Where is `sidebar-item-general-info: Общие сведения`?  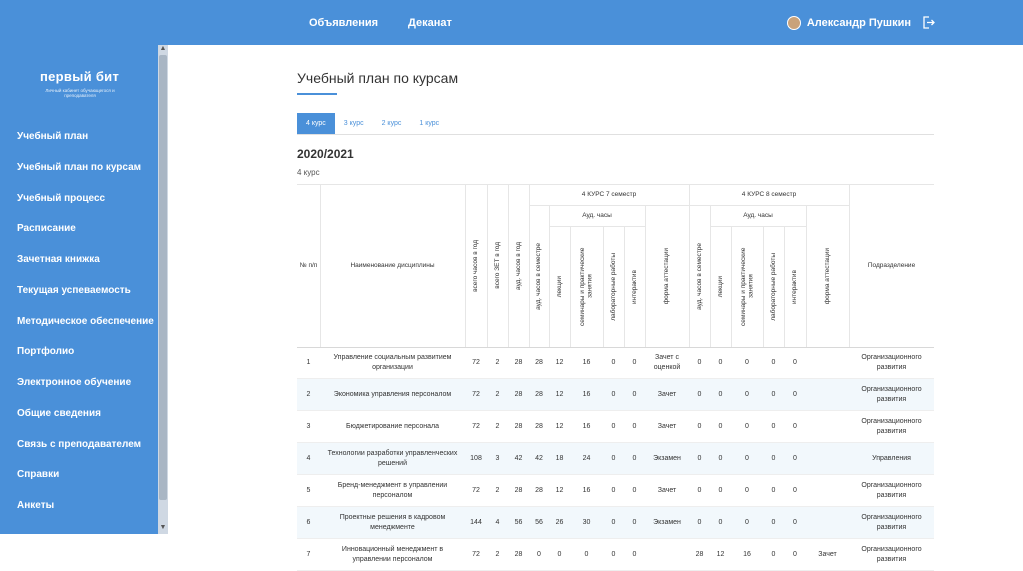 sidebar-item-general-info: Общие сведения is located at coordinates (59, 413).